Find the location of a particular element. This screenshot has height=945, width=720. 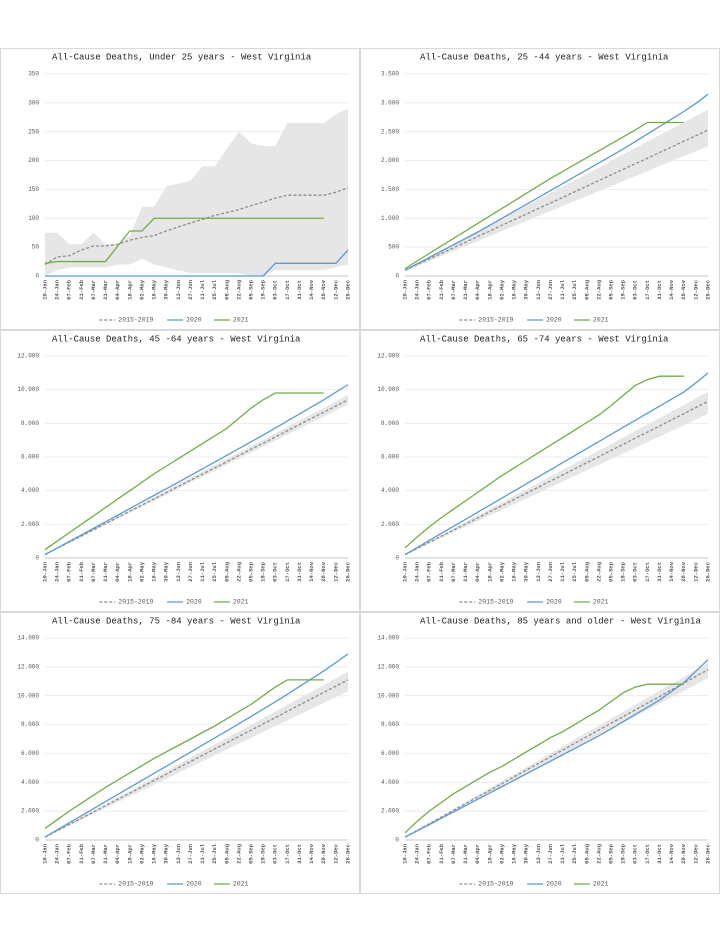

x-tick-label: 30-May is located at coordinates (166, 853).